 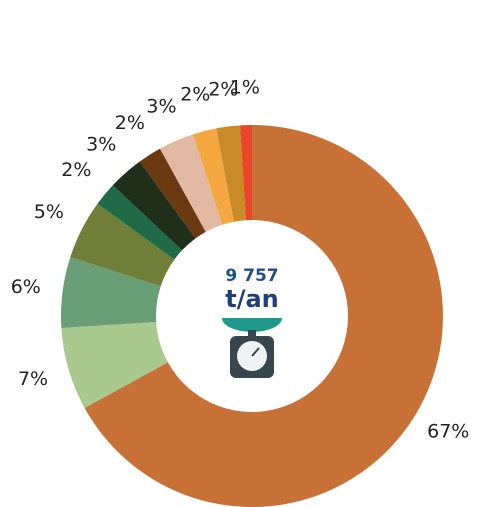 What do you see at coordinates (448, 432) in the screenshot?
I see `value-label: 67%` at bounding box center [448, 432].